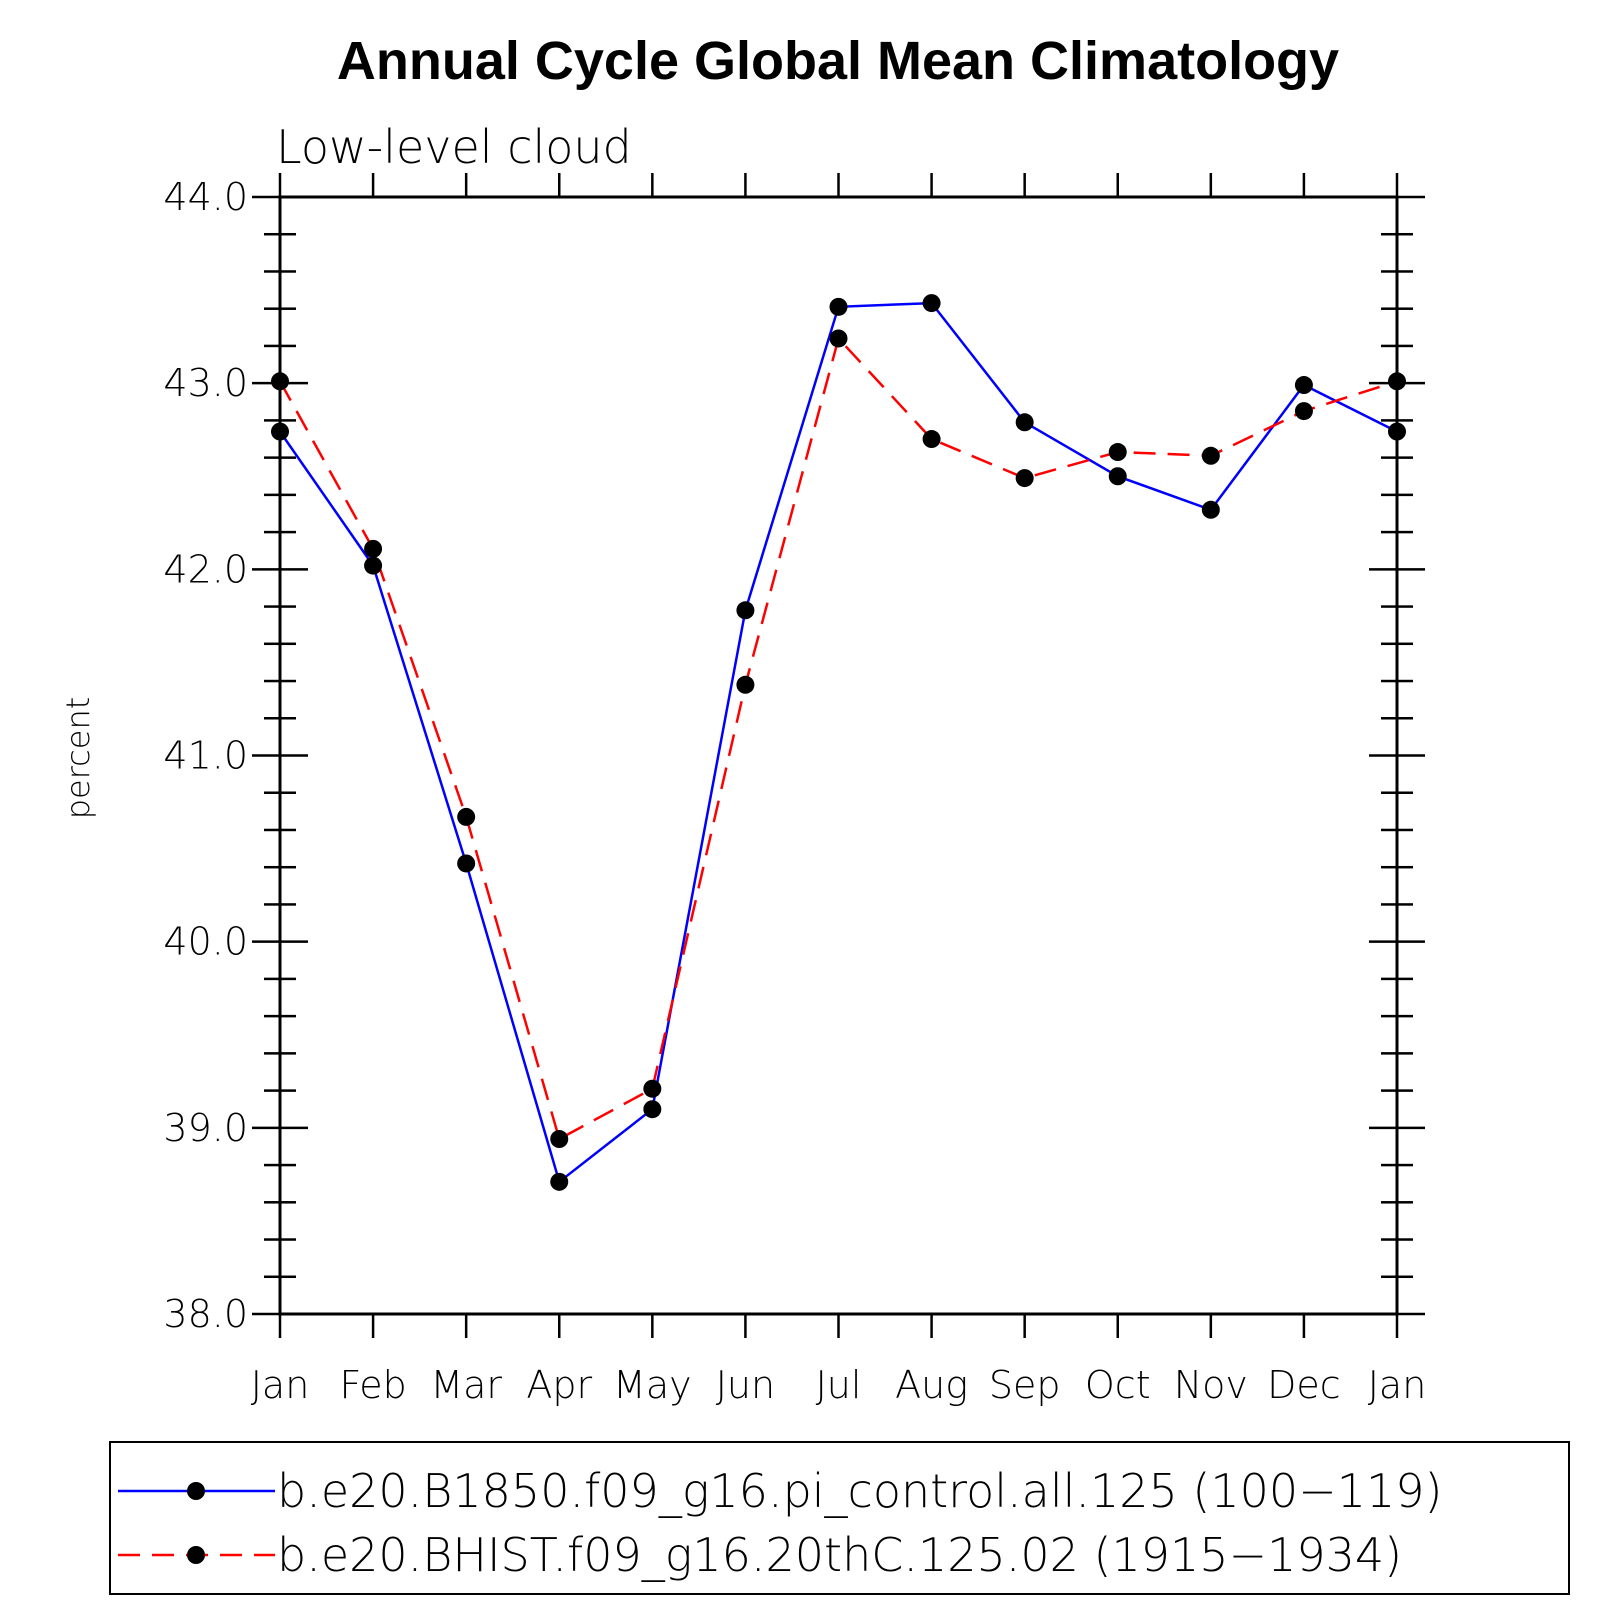  Describe the element at coordinates (1304, 1385) in the screenshot. I see `x-tick-label: Dec` at that location.